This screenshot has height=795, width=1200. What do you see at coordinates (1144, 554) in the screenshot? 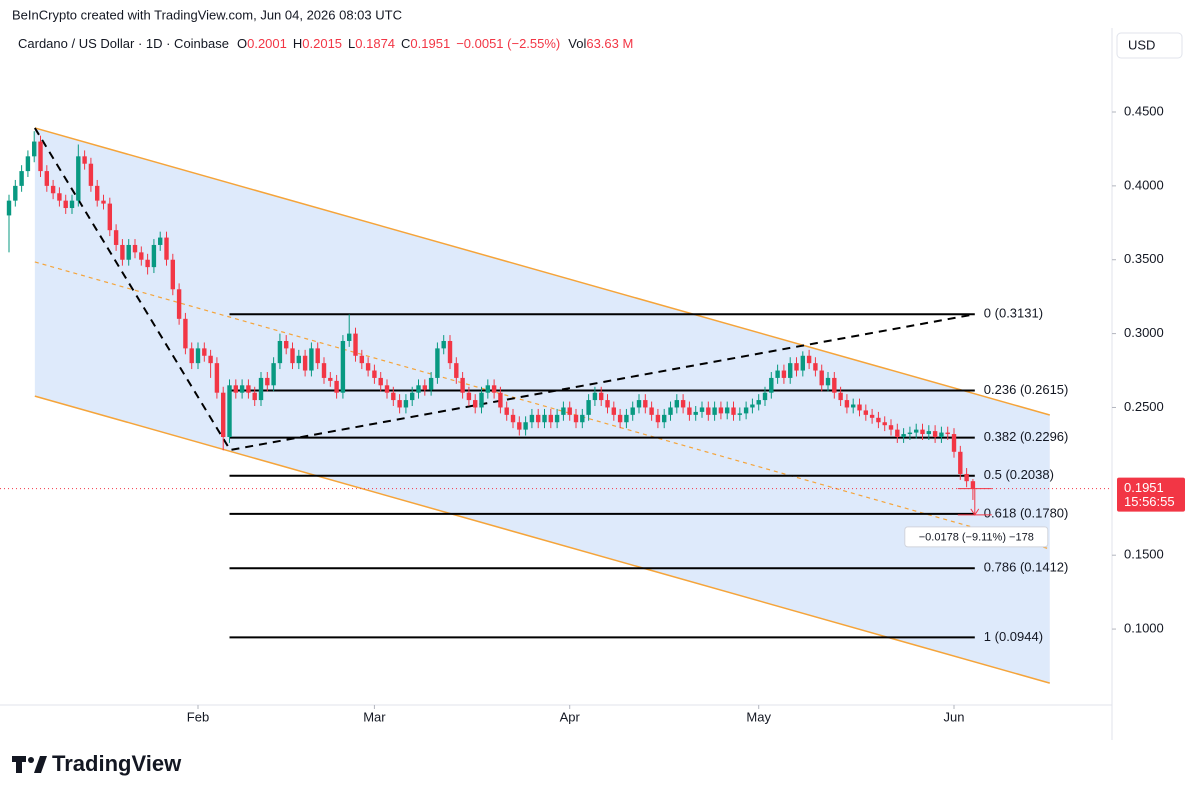
I see `y-tick-label: 0.1500` at bounding box center [1144, 554].